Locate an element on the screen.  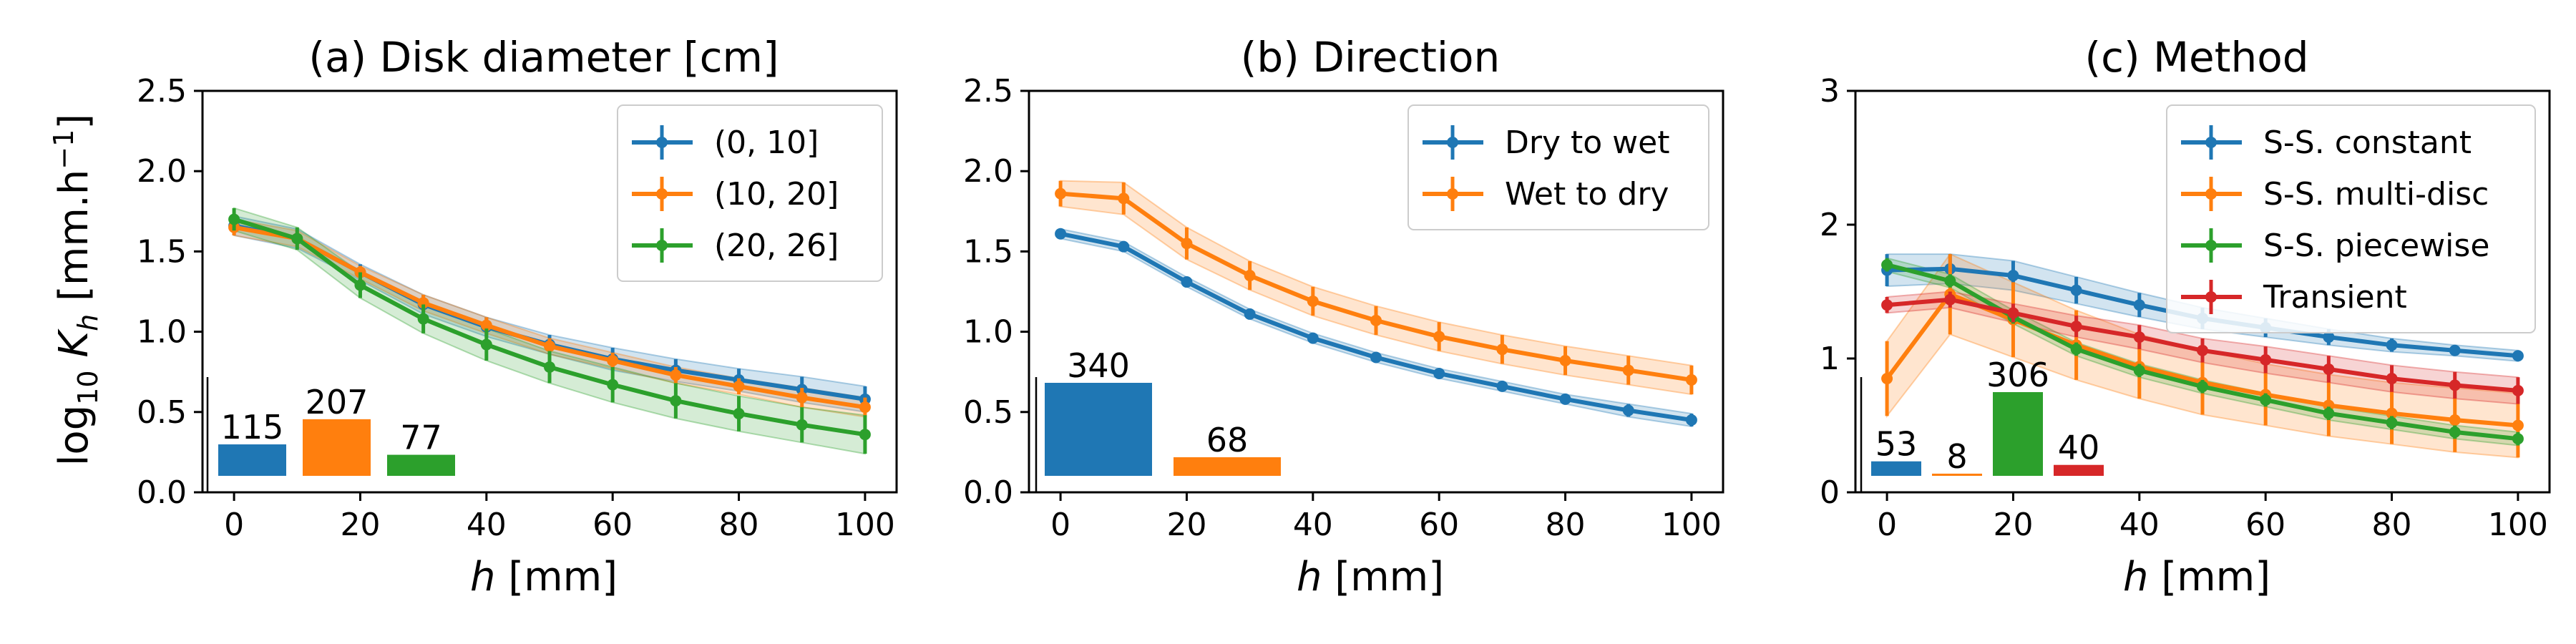
x-tick-label: 60 is located at coordinates (1439, 525).